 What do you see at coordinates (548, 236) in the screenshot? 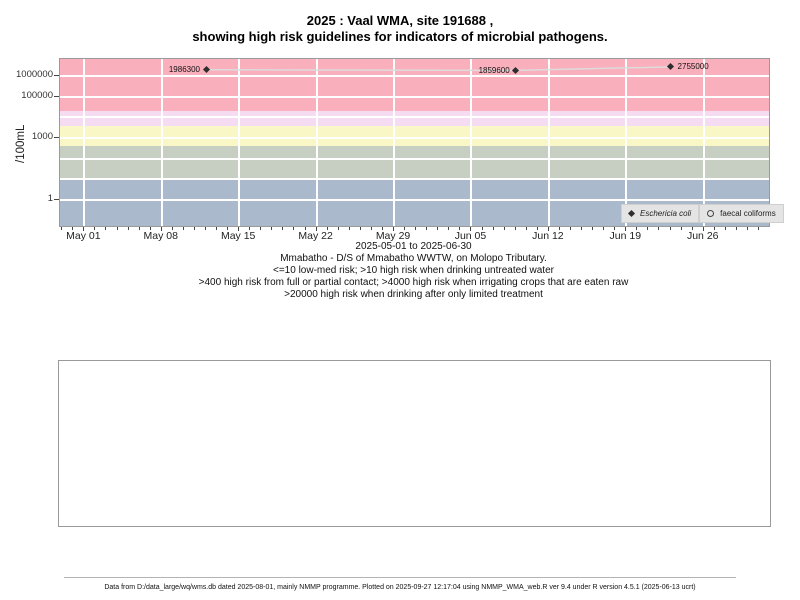
I see `x-axis-tick-label: Jun 12` at bounding box center [548, 236].